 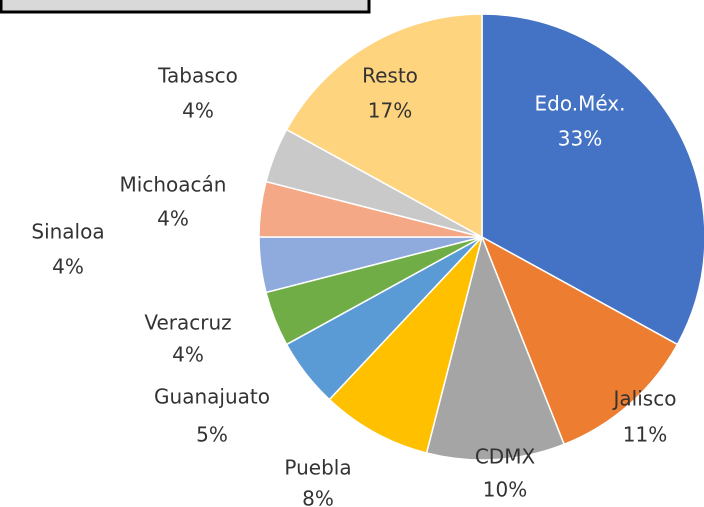 What do you see at coordinates (390, 111) in the screenshot?
I see `slice-value-label: 17%` at bounding box center [390, 111].